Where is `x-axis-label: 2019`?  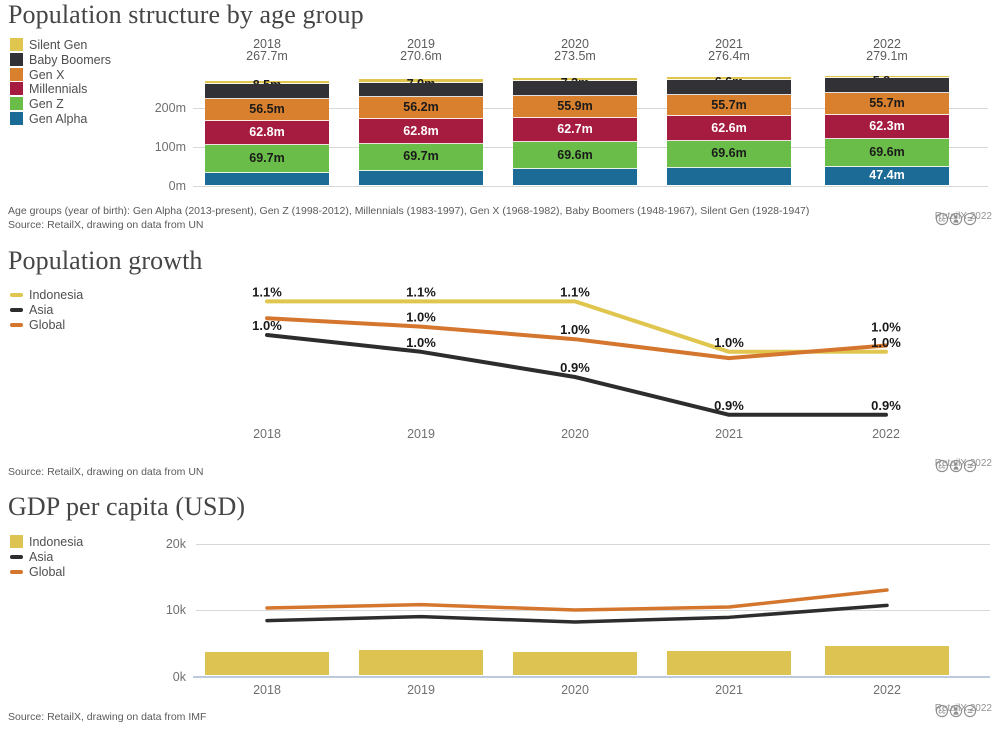
x-axis-label: 2019 is located at coordinates (421, 434).